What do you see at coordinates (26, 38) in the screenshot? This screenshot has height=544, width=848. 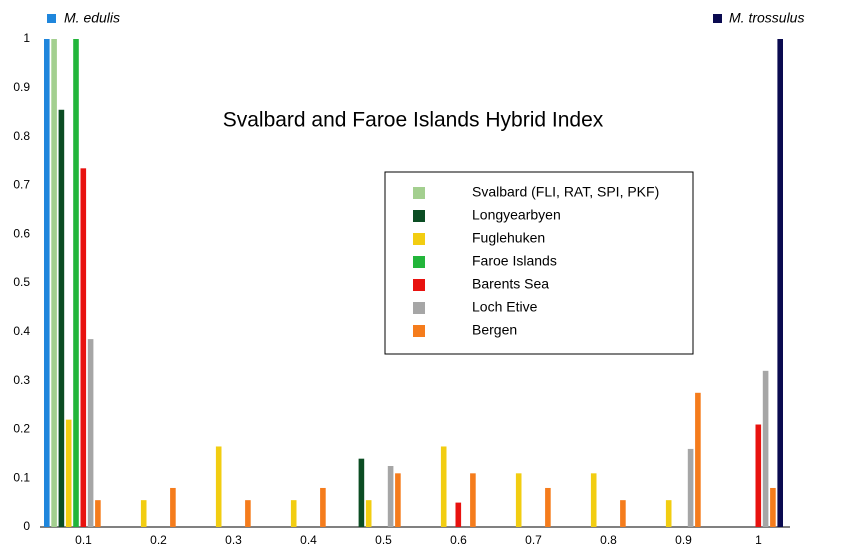 I see `y-tick-label: 1` at bounding box center [26, 38].